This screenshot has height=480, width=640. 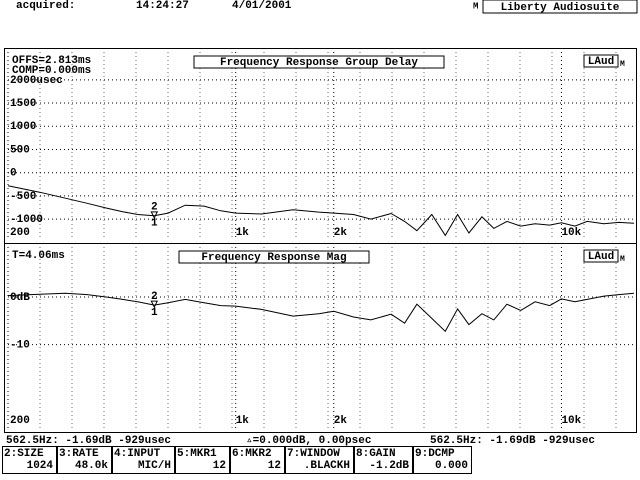 I want to click on y-tick-label: 0, so click(x=13, y=174).